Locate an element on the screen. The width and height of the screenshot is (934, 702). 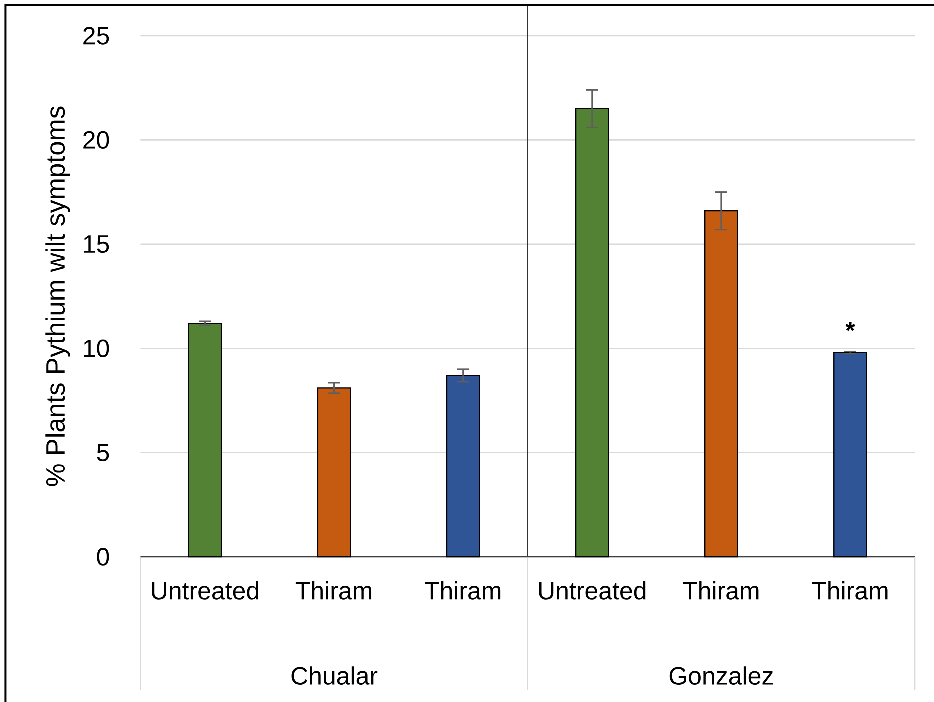
x-axis-title: Gonzalez is located at coordinates (721, 675).